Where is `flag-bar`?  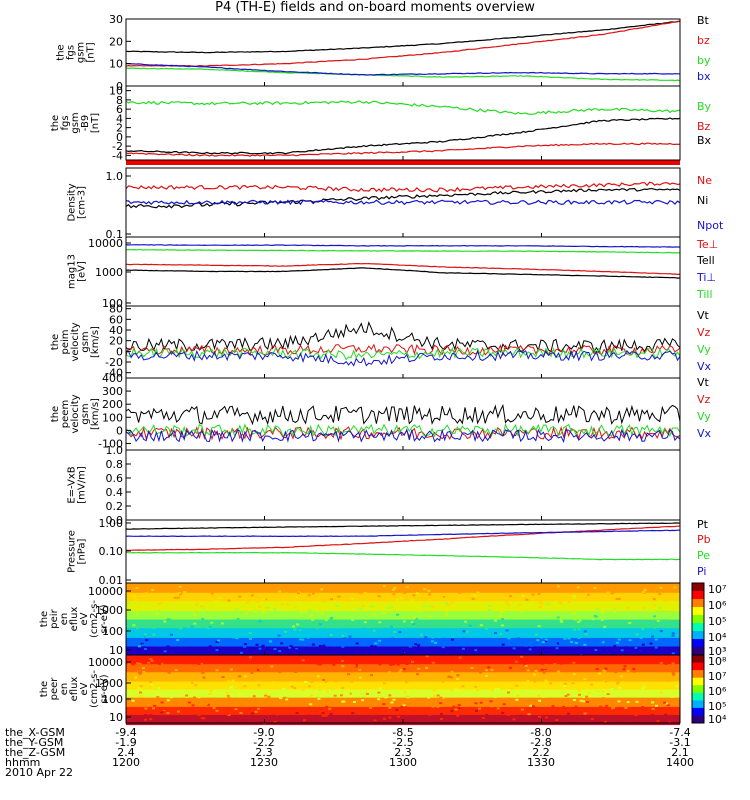 flag-bar is located at coordinates (403, 162).